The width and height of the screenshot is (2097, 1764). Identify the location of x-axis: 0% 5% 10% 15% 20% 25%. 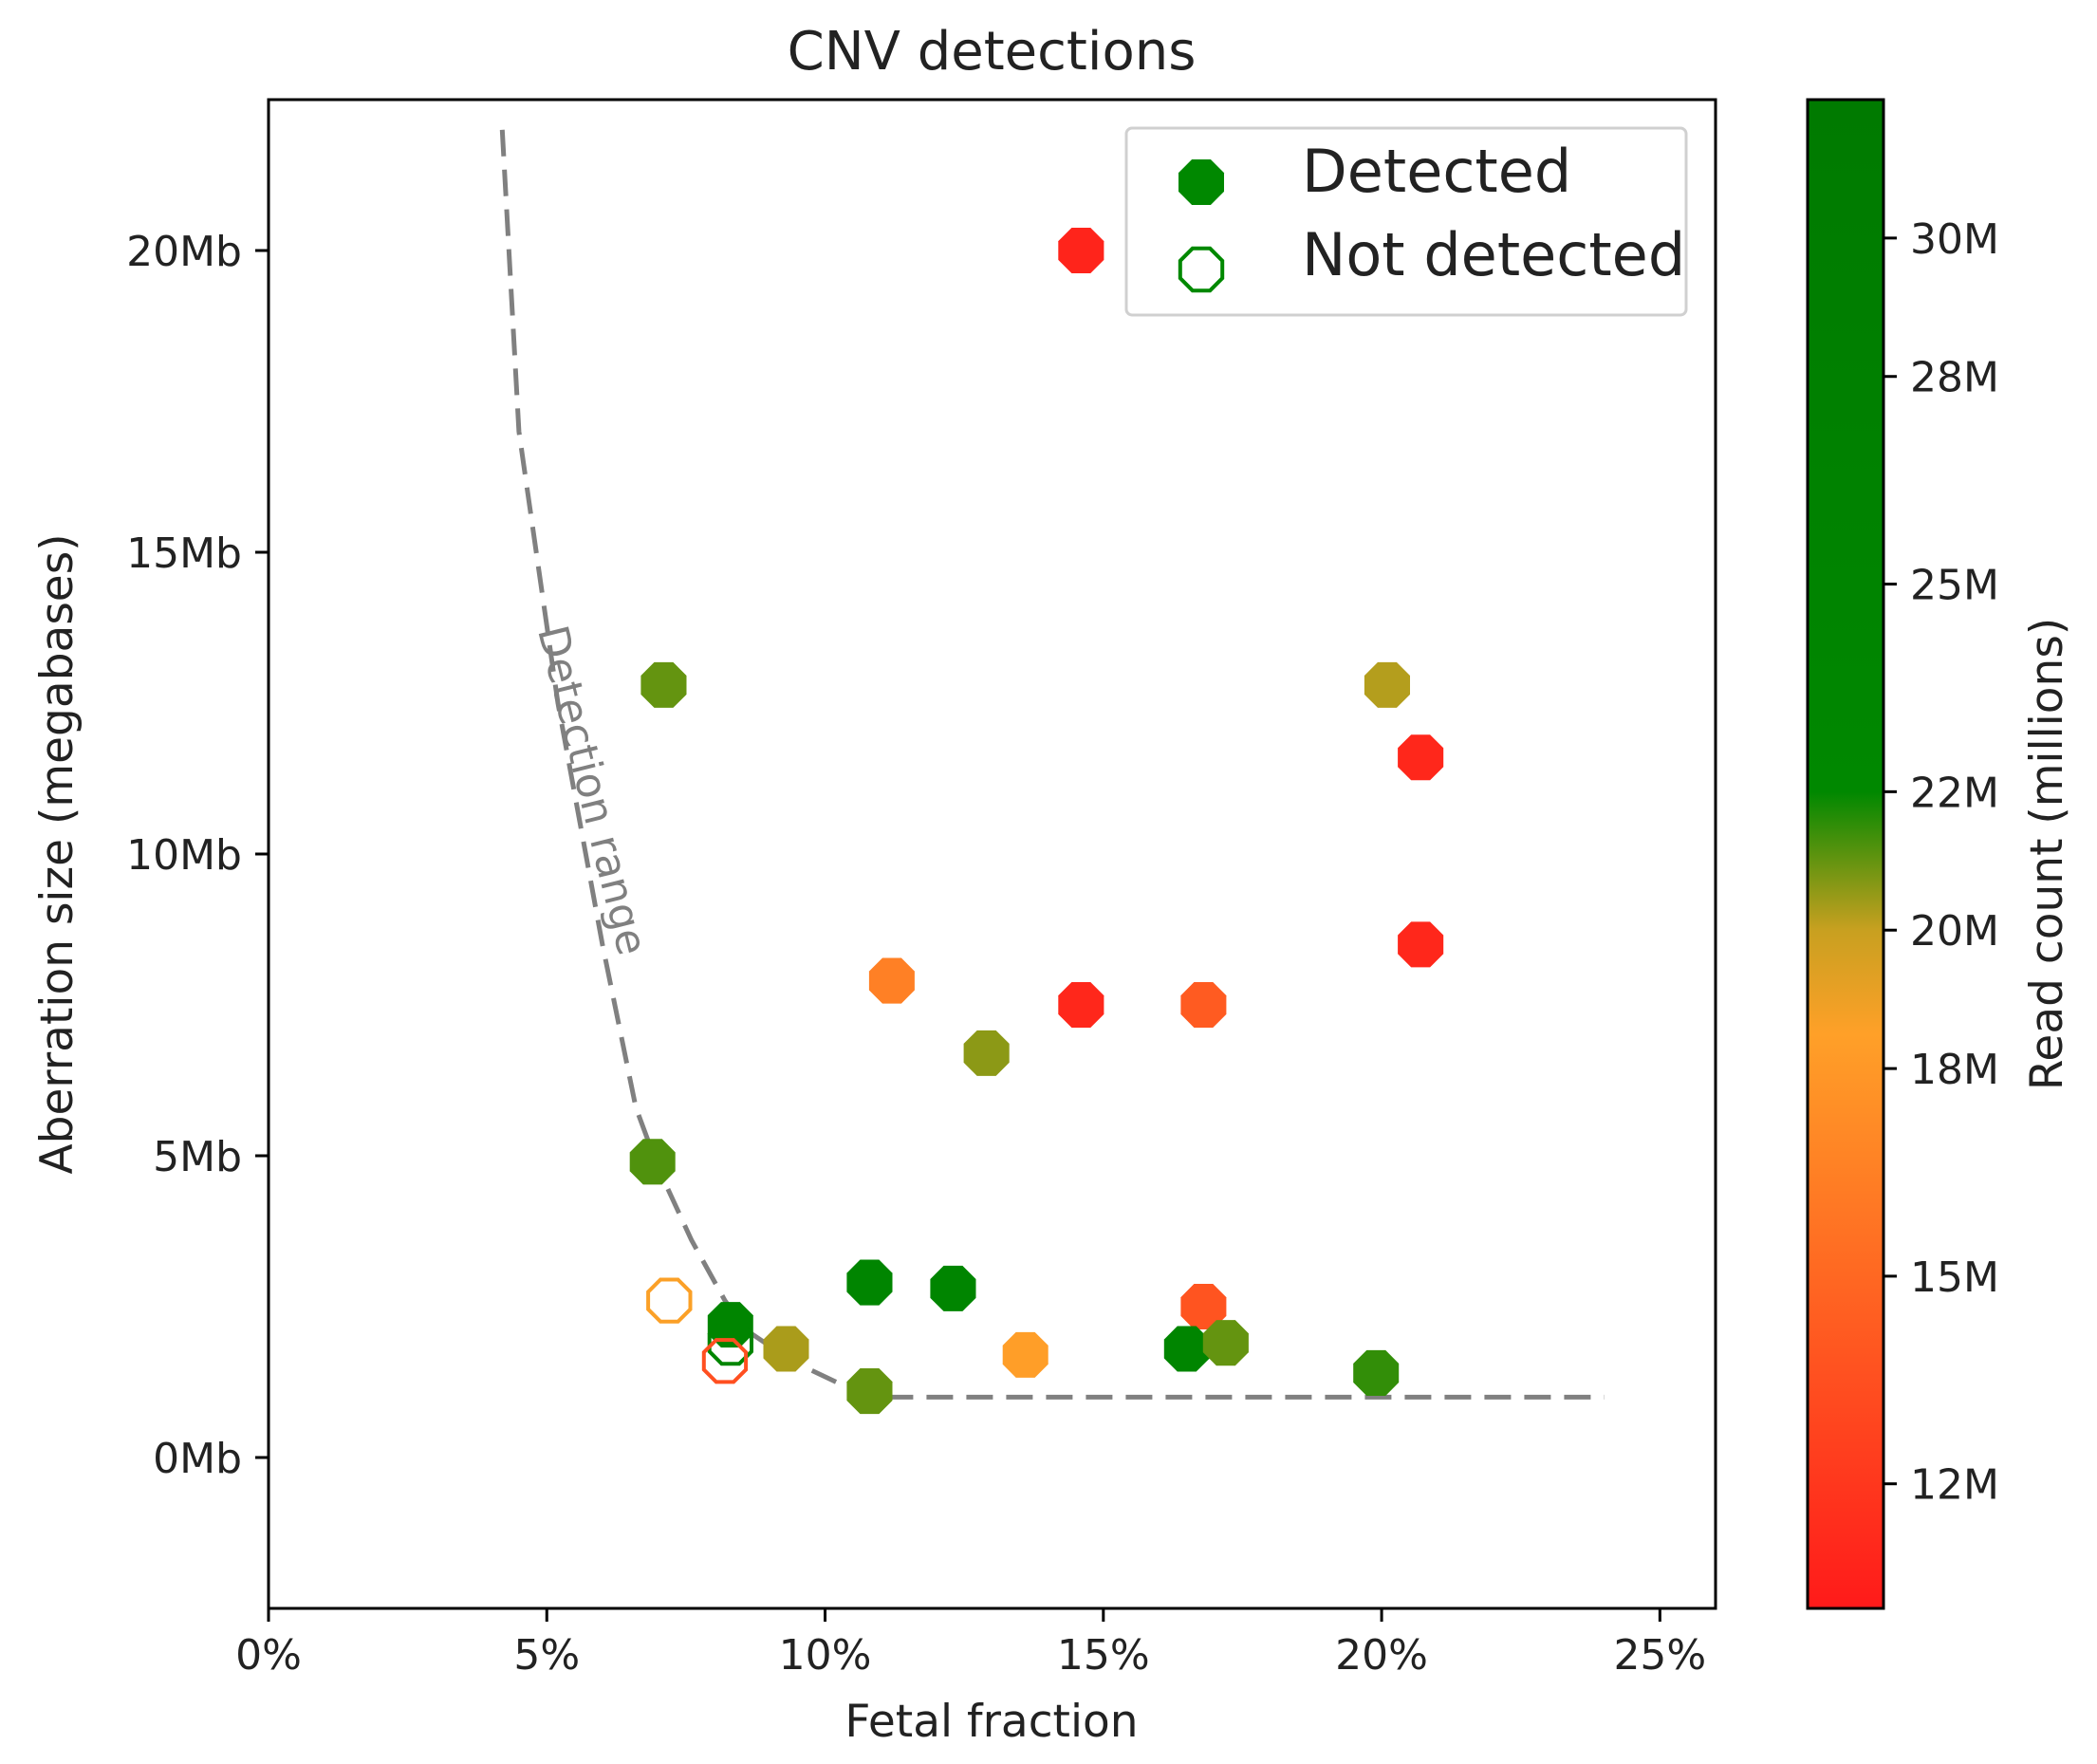
(971, 1644).